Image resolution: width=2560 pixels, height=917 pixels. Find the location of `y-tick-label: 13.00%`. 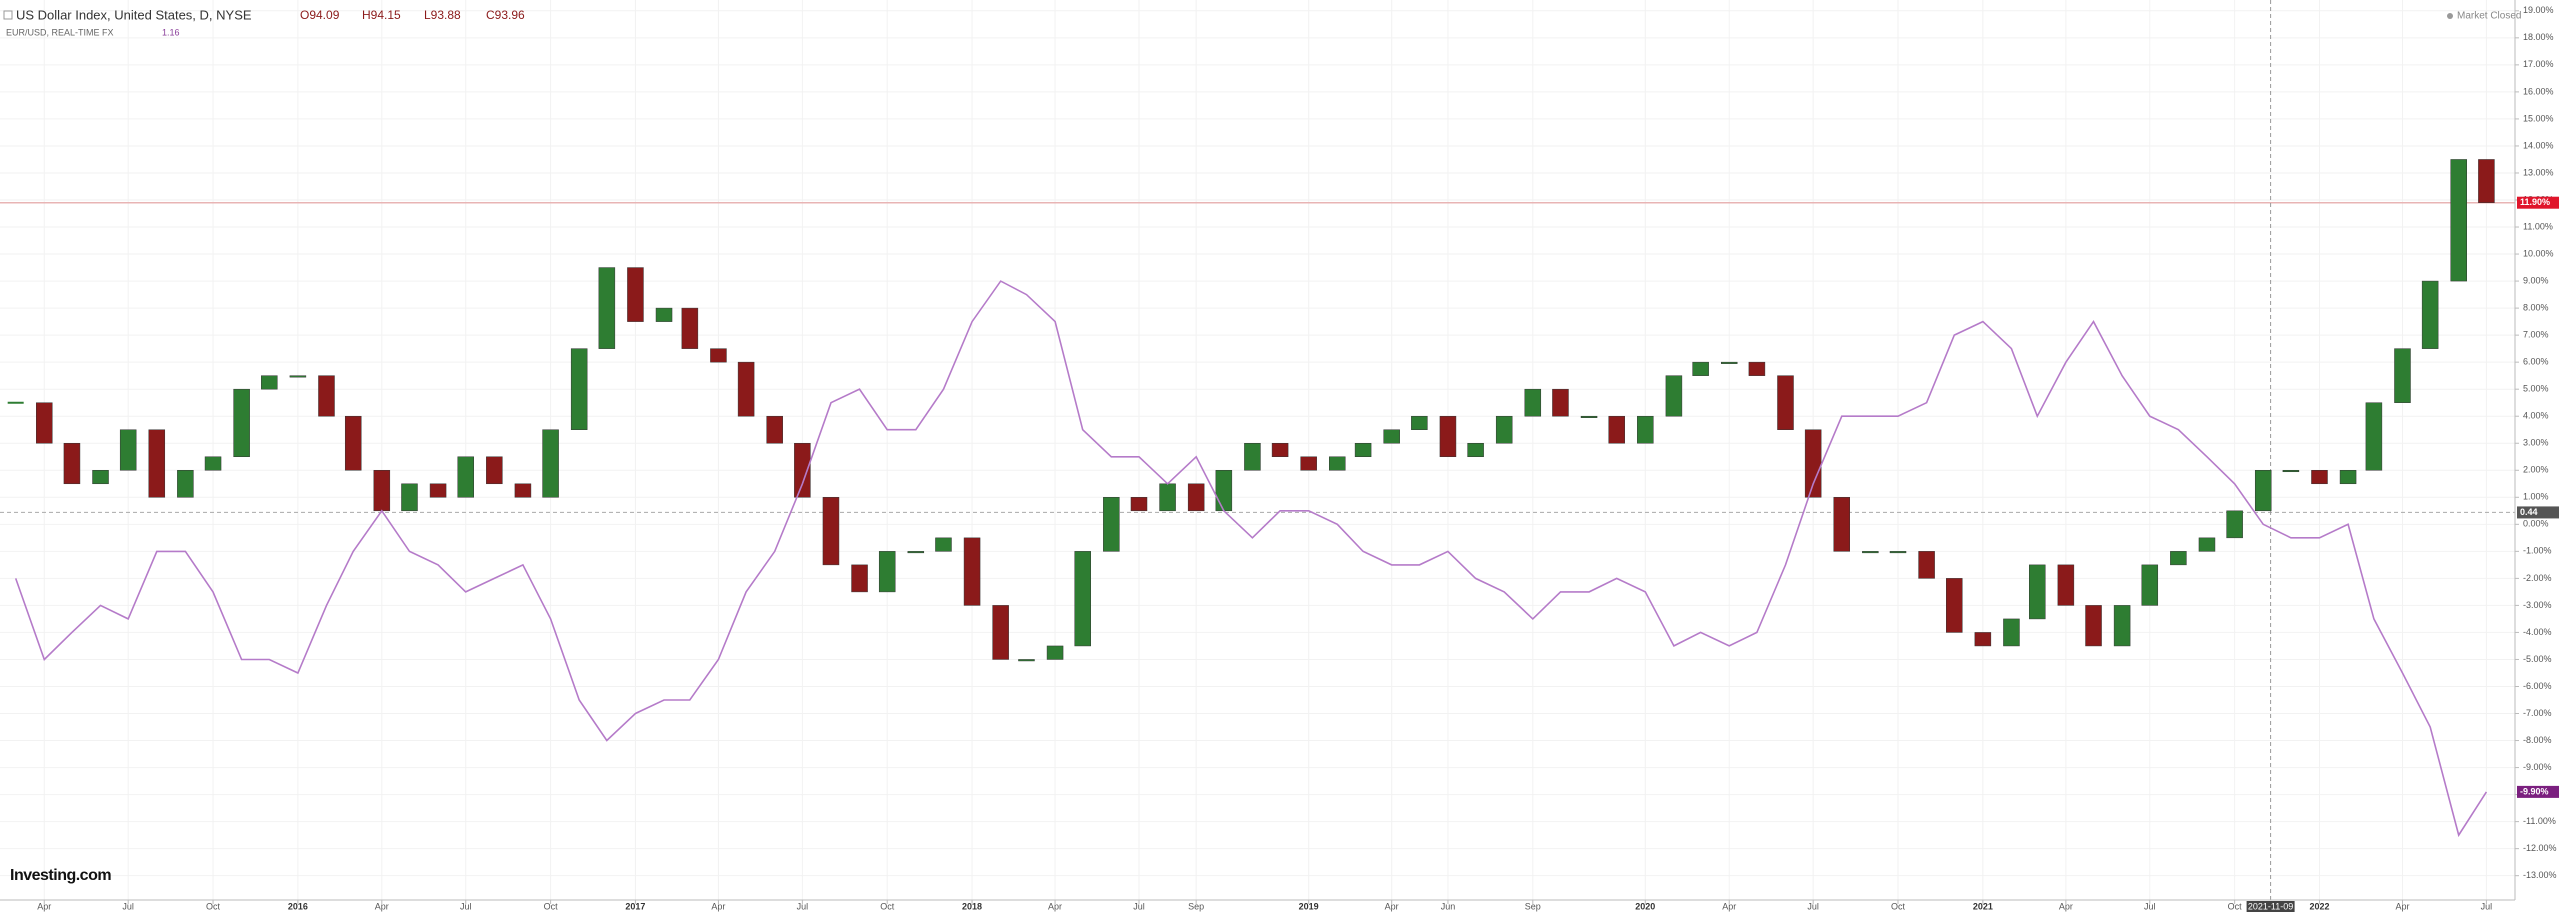

y-tick-label: 13.00% is located at coordinates (2538, 172).